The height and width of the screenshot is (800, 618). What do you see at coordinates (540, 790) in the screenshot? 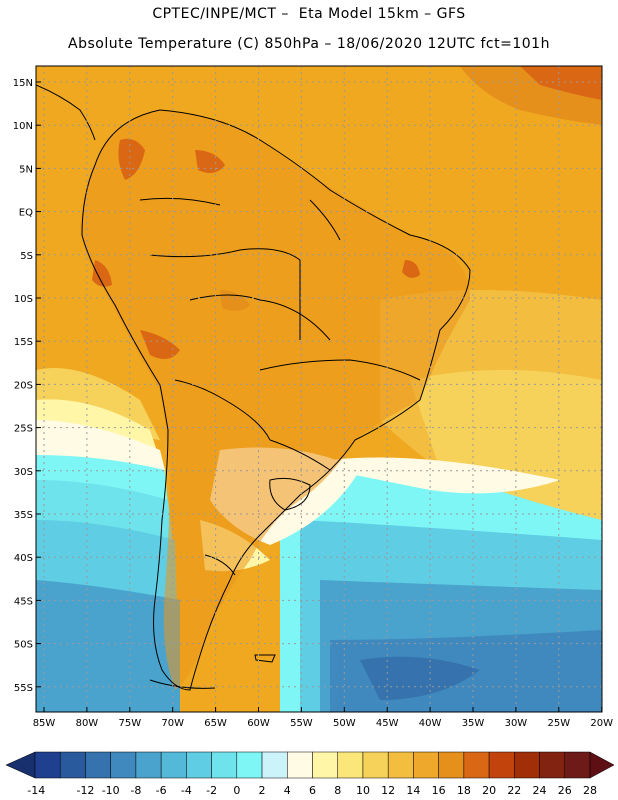
I see `colorbar-label: 24` at bounding box center [540, 790].